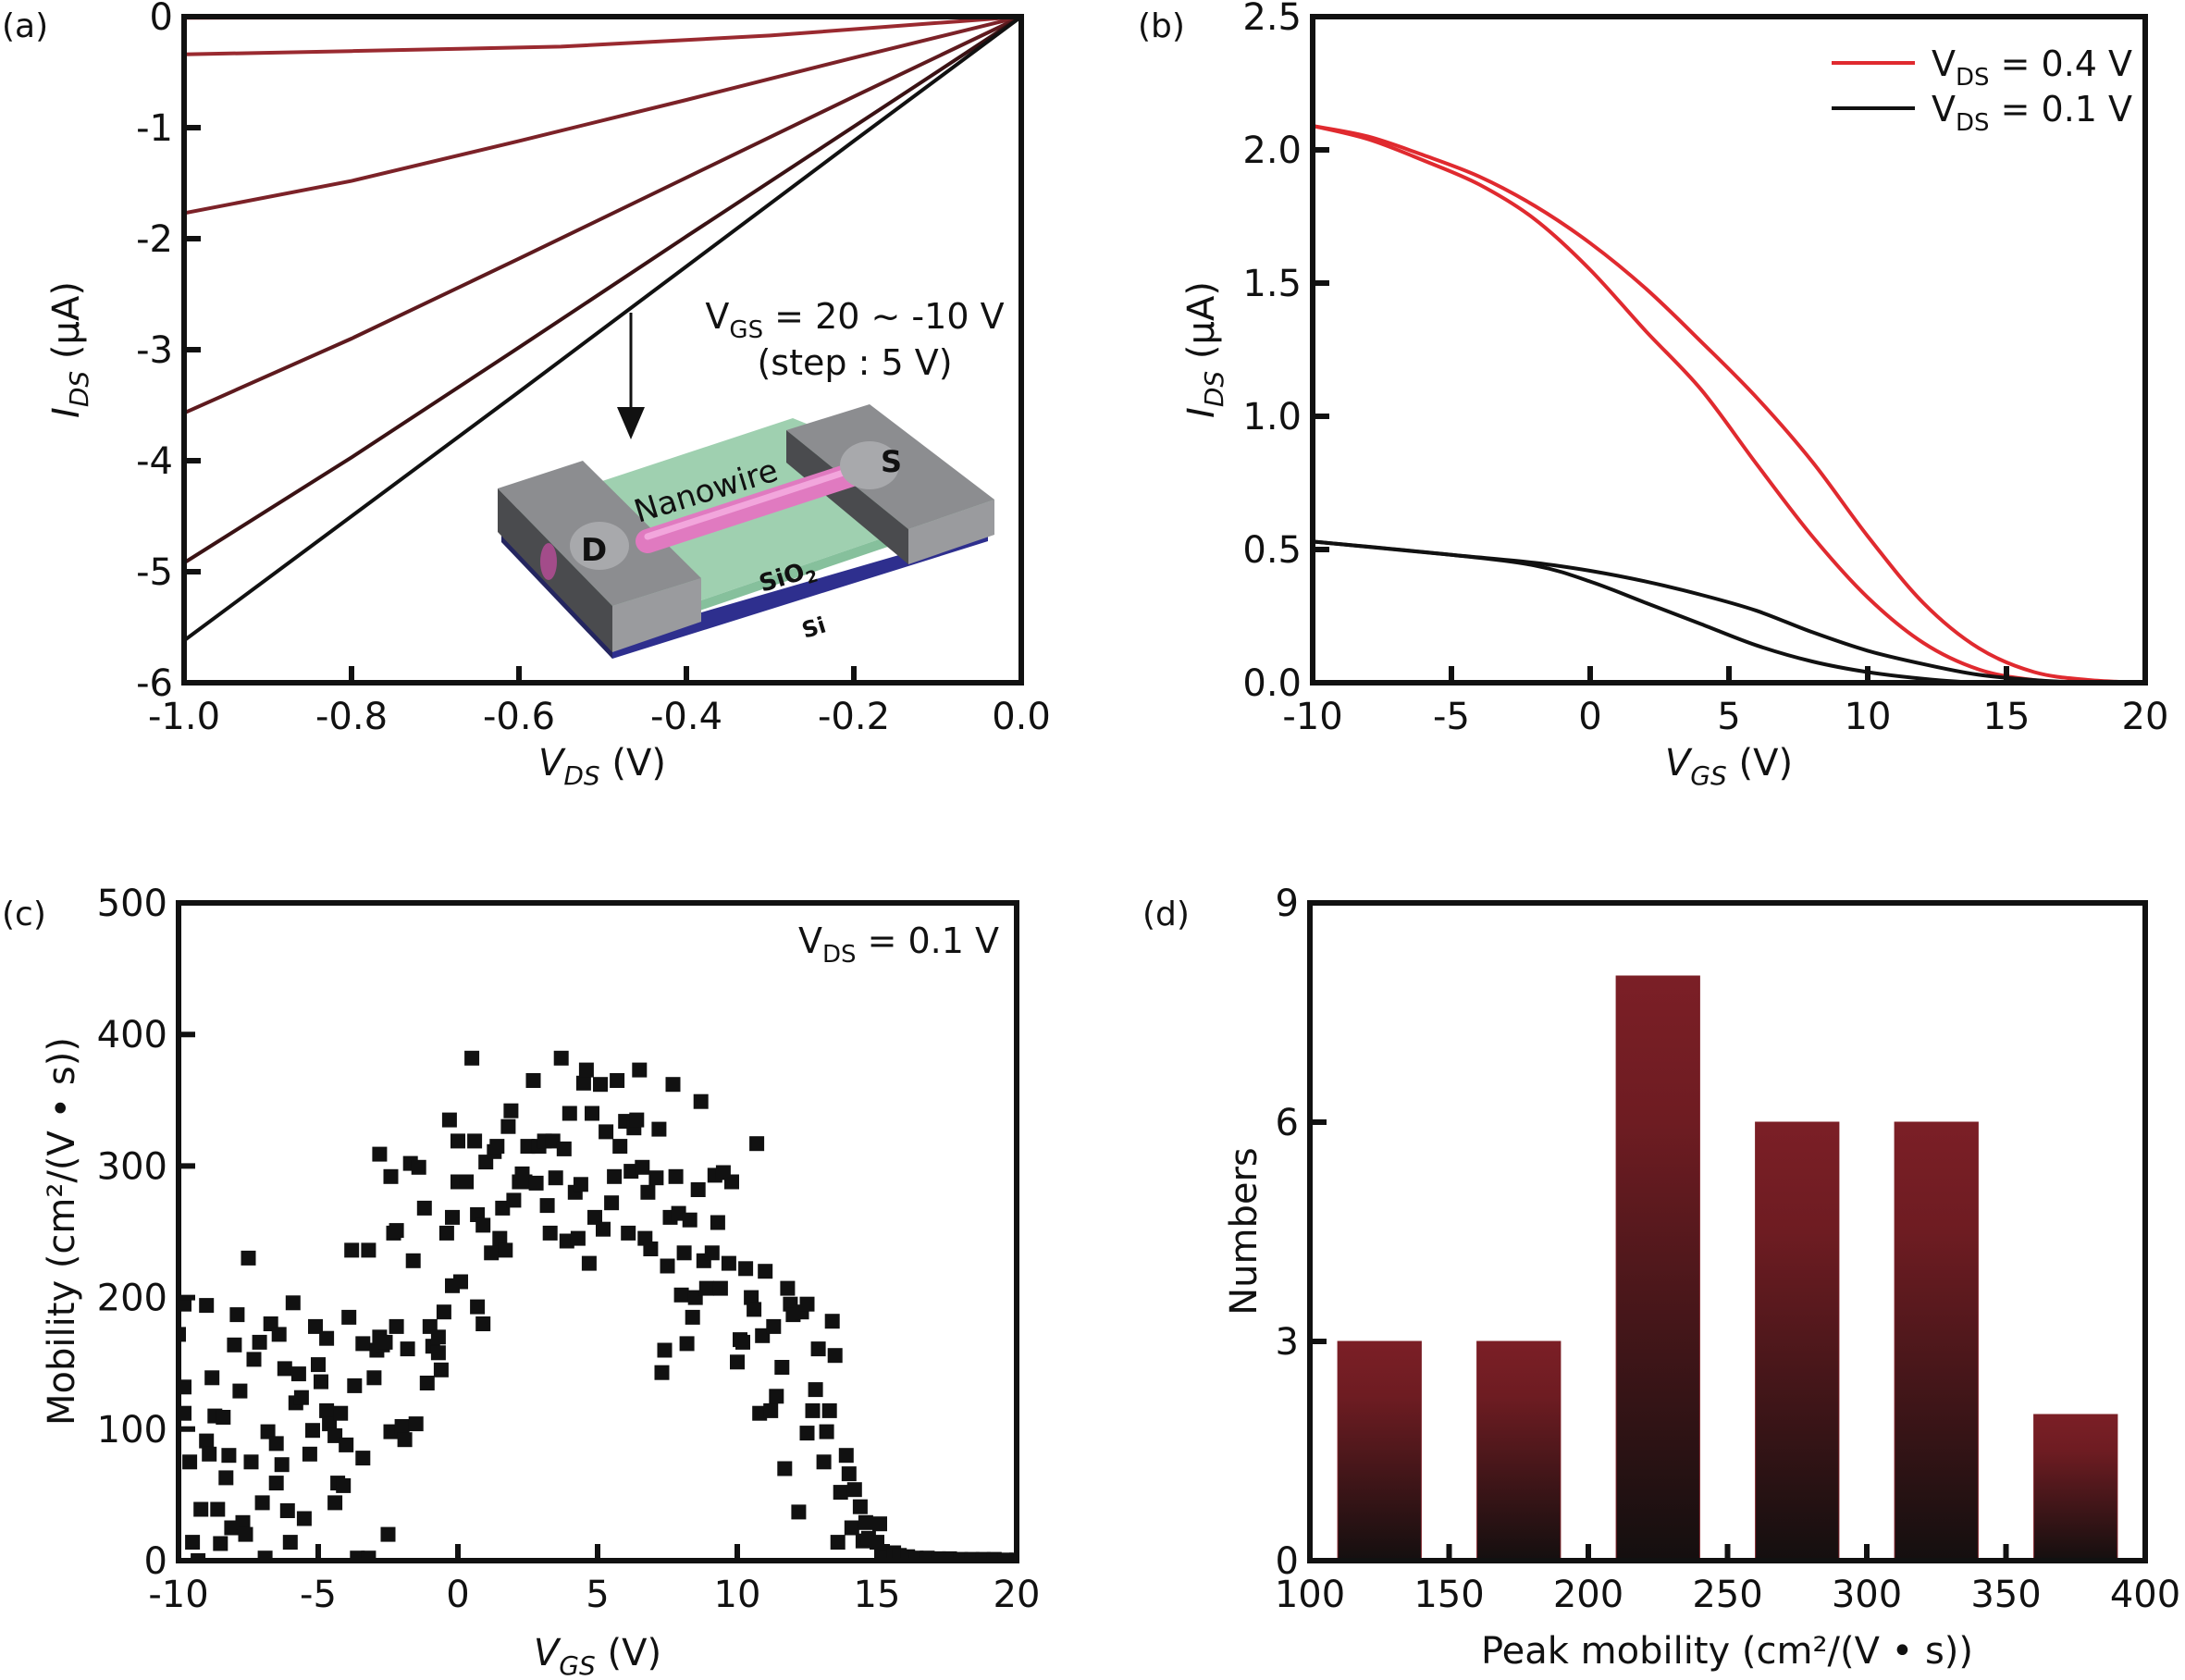 The height and width of the screenshot is (1680, 2185). I want to click on y-axis-title-c: Mobility (cm²/(V • s)), so click(62, 1231).